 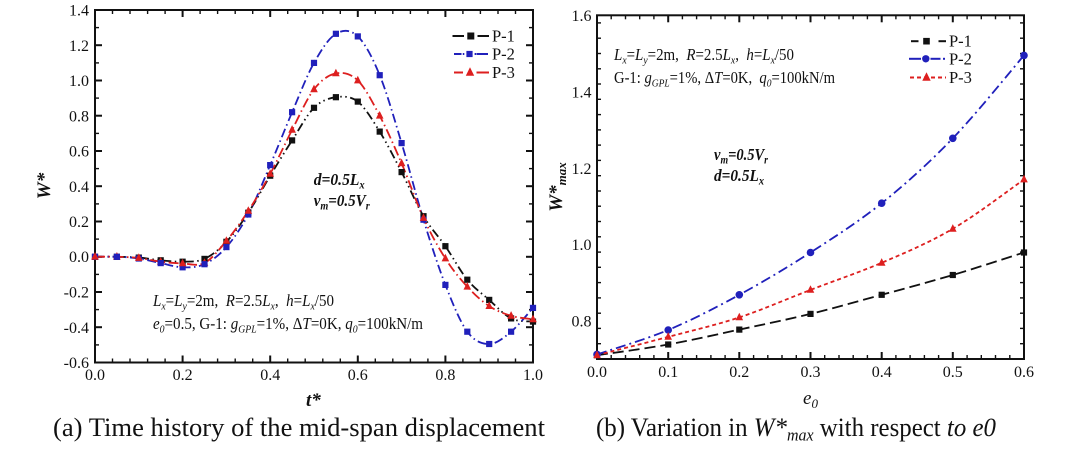 I want to click on svg-text: 0.1, so click(x=668, y=372).